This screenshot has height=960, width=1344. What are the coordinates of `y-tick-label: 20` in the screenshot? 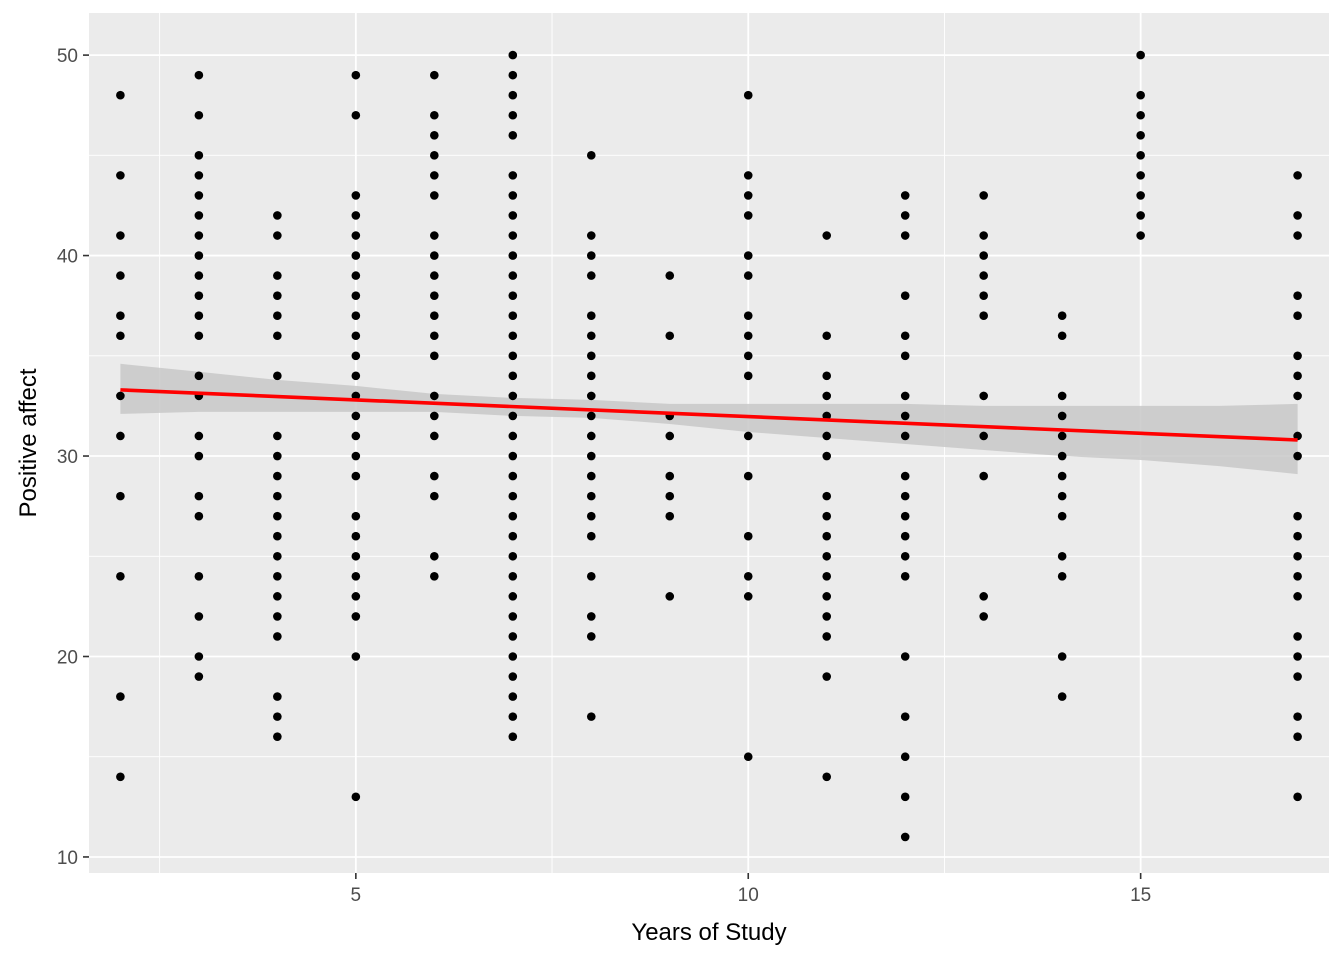 It's located at (67, 657).